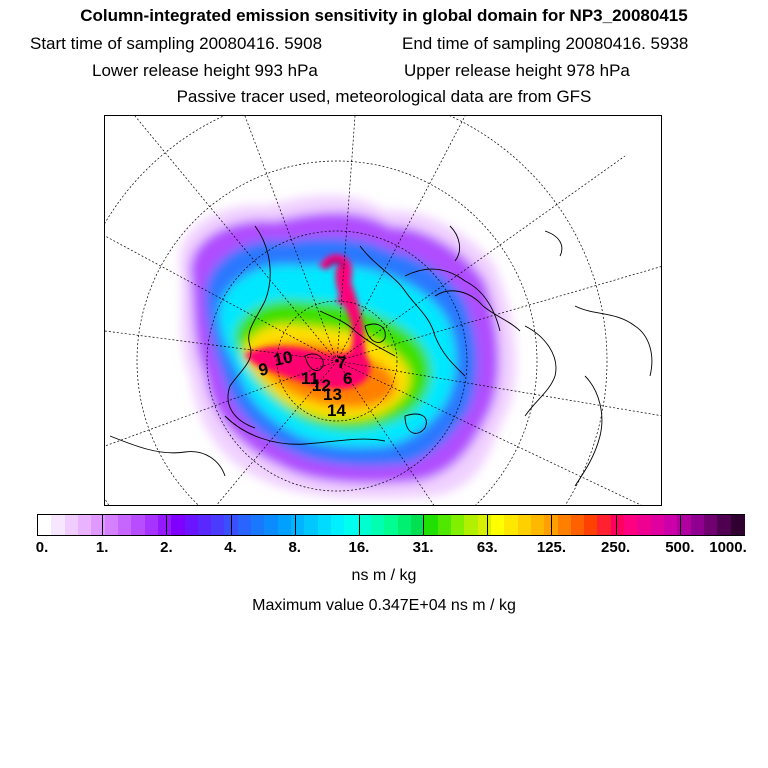 The width and height of the screenshot is (768, 768). I want to click on colorbar-tick-label: 63., so click(487, 547).